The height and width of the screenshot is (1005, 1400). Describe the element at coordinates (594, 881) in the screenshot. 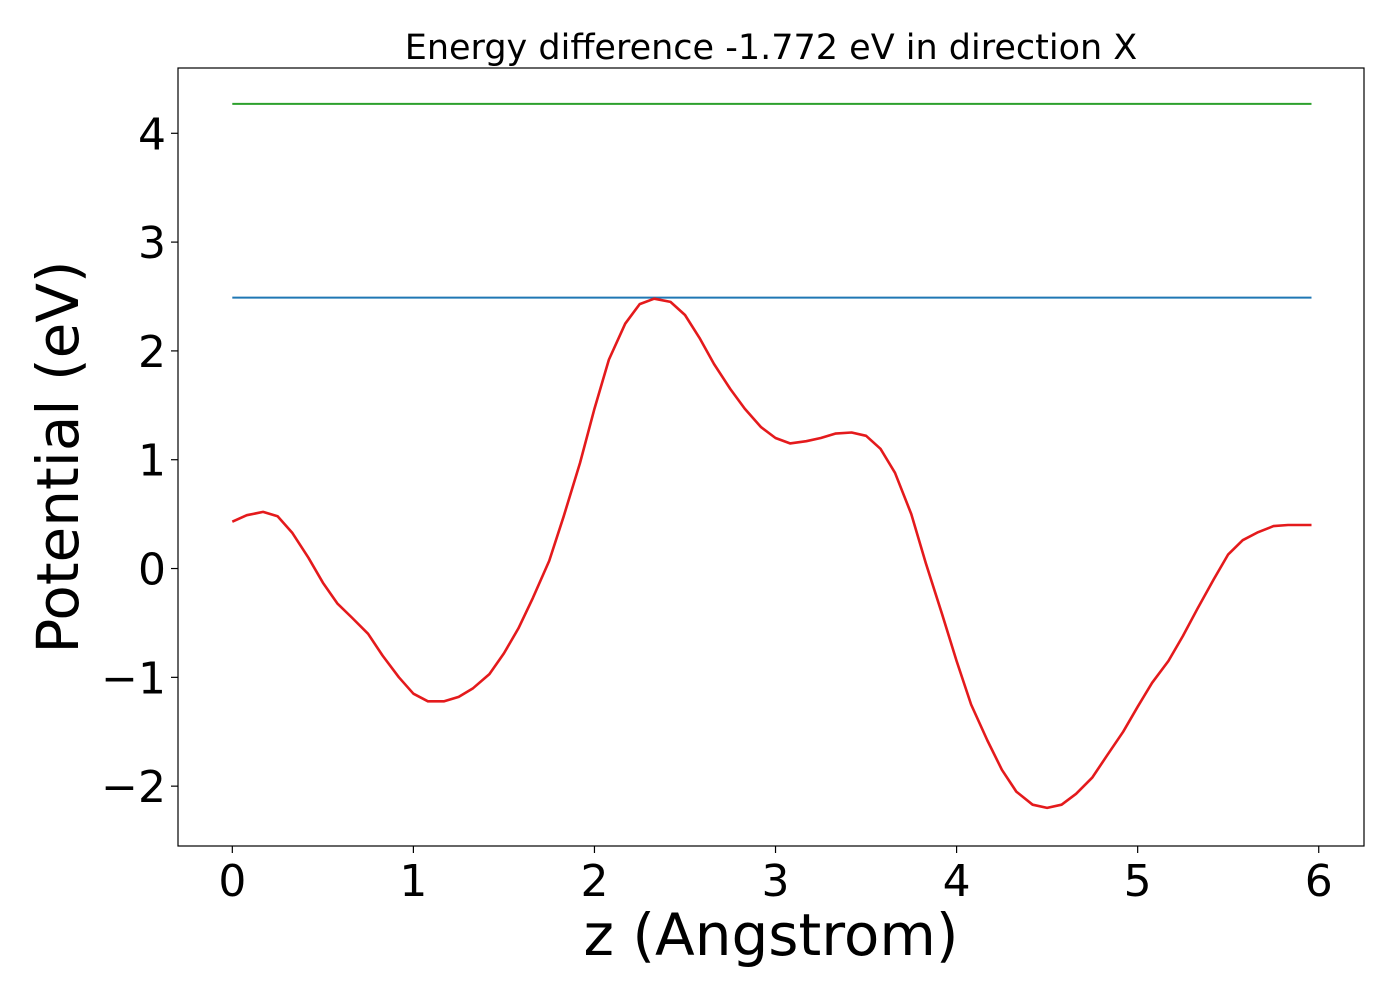

I see `x-tick-label: 2` at that location.